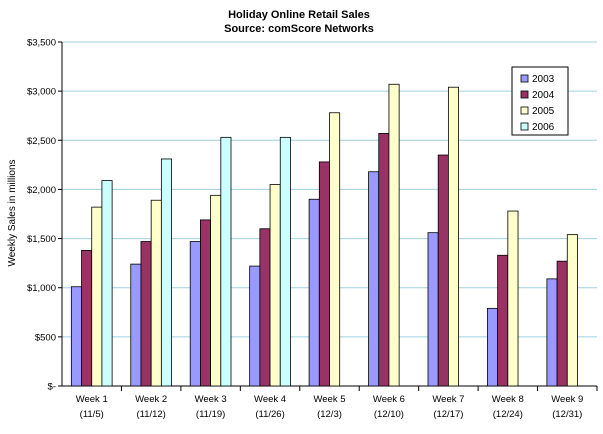  I want to click on legend-label: 2003, so click(543, 79).